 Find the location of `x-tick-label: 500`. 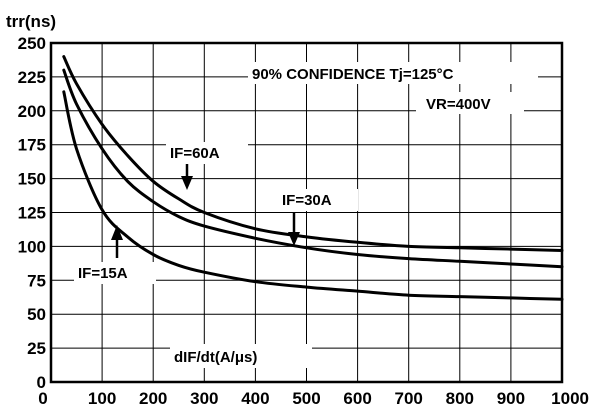

x-tick-label: 500 is located at coordinates (306, 398).